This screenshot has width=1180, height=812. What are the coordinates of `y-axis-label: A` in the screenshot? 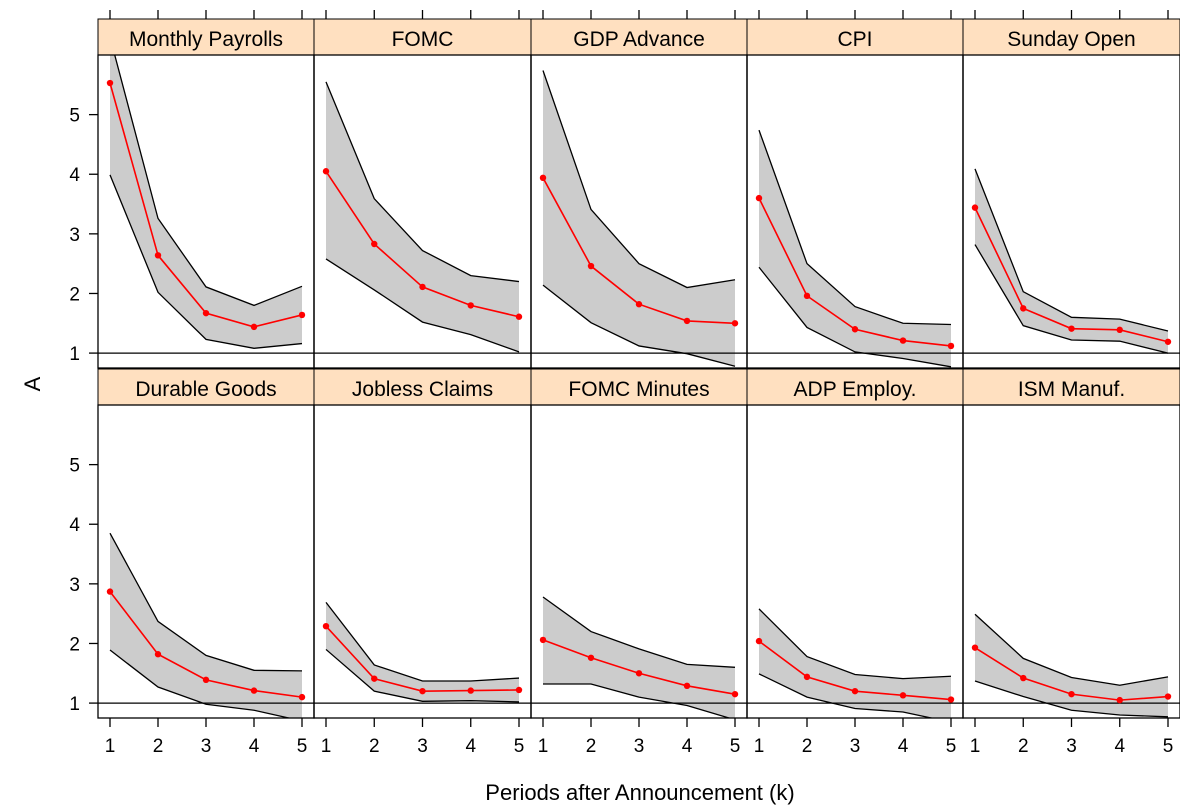 It's located at (32, 383).